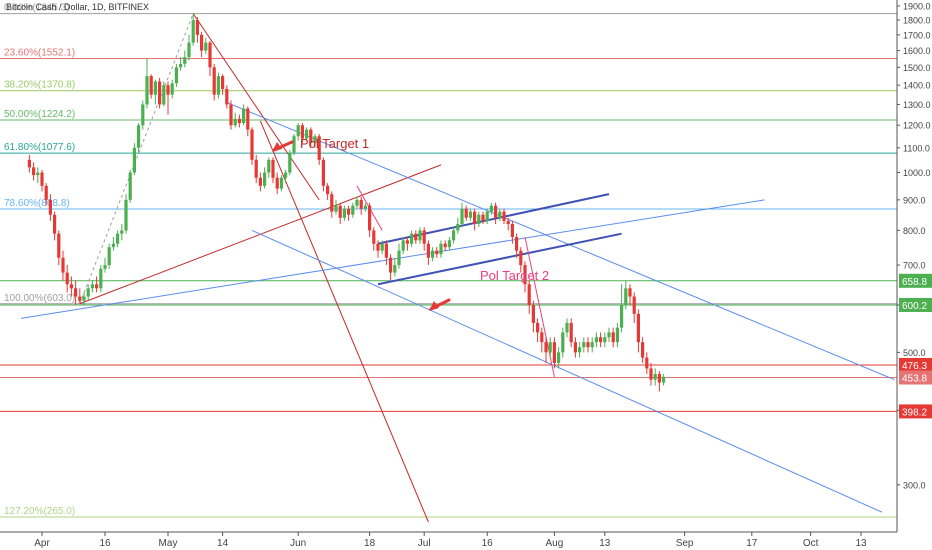 The image size is (932, 550). What do you see at coordinates (424, 543) in the screenshot?
I see `x-tick-label-6: Jul` at bounding box center [424, 543].